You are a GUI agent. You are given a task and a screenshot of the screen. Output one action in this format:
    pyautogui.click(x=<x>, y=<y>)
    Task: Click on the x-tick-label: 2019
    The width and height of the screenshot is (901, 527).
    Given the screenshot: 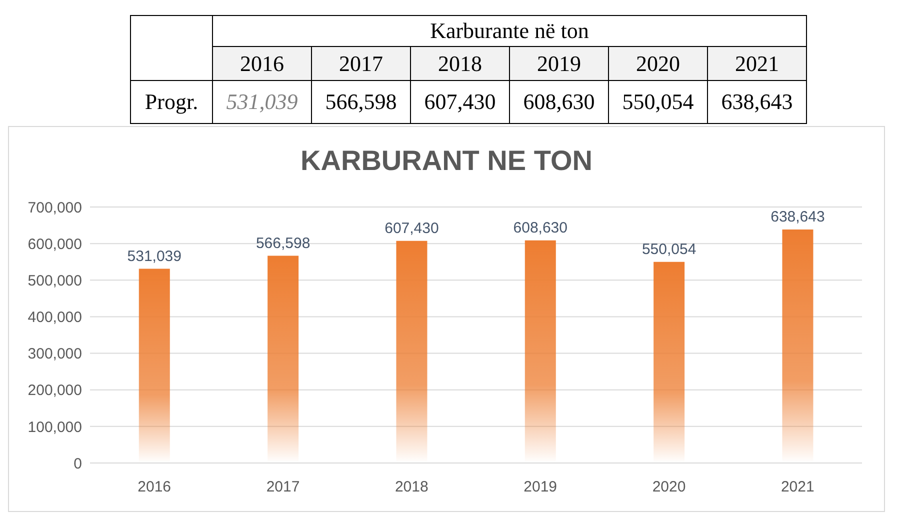 What is the action you would take?
    pyautogui.click(x=541, y=487)
    